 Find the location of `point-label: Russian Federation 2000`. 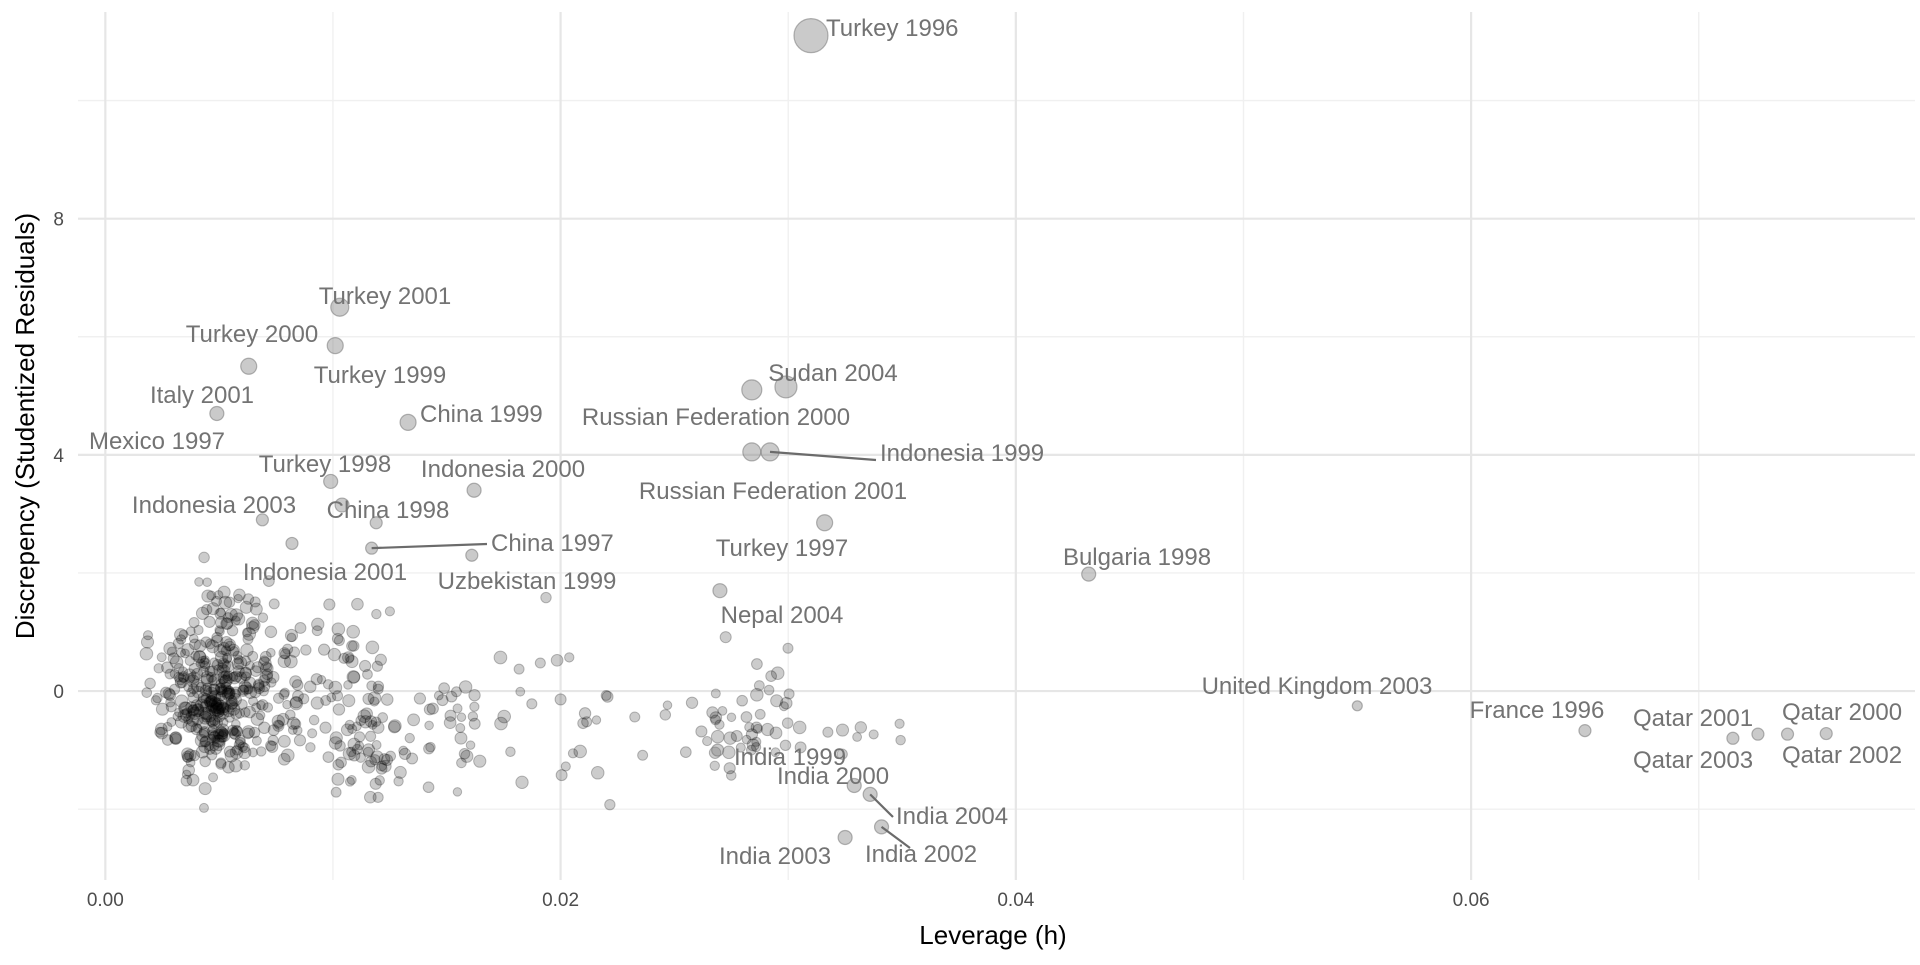

point-label: Russian Federation 2000 is located at coordinates (716, 417).